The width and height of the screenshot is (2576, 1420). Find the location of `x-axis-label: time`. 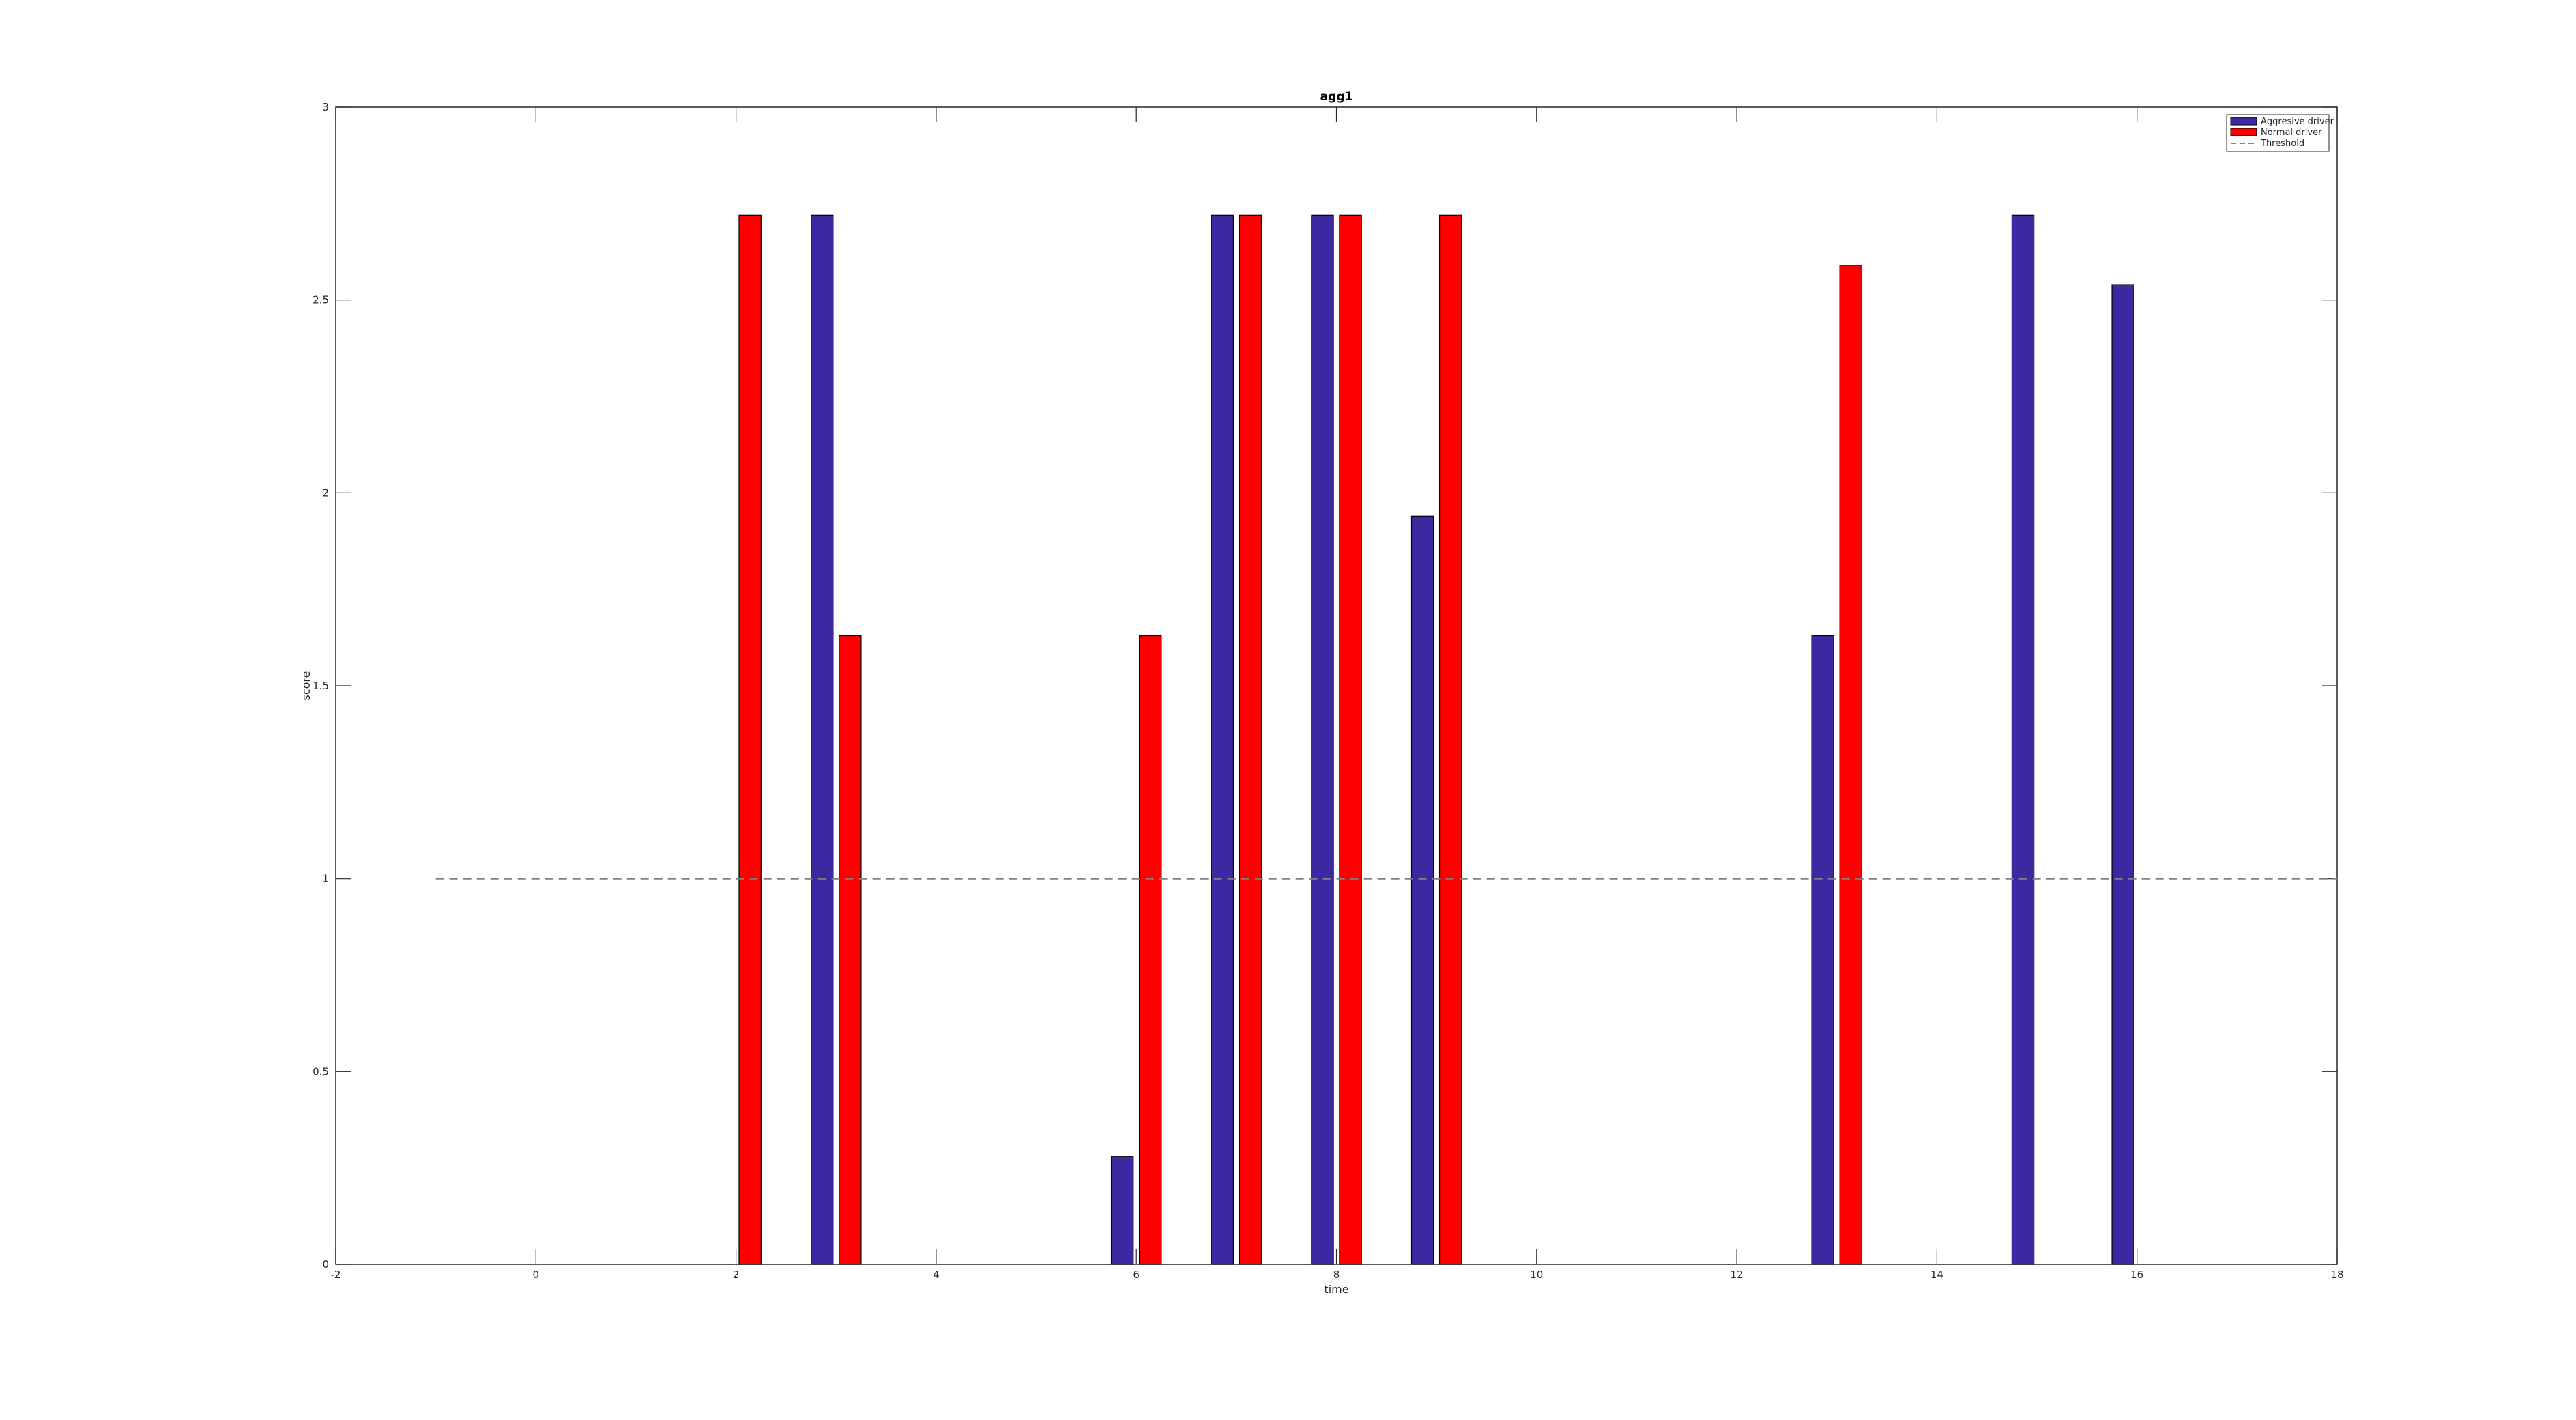

x-axis-label: time is located at coordinates (1336, 1289).